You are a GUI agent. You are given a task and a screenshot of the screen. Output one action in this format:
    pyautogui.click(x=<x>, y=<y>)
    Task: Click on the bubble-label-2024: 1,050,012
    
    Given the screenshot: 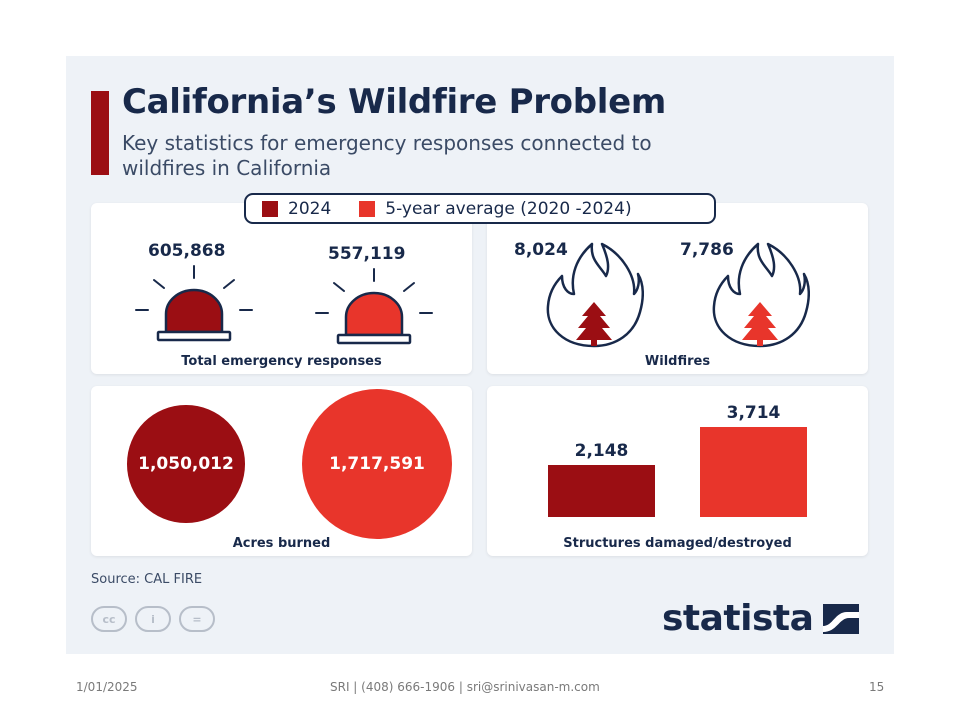 What is the action you would take?
    pyautogui.click(x=186, y=463)
    